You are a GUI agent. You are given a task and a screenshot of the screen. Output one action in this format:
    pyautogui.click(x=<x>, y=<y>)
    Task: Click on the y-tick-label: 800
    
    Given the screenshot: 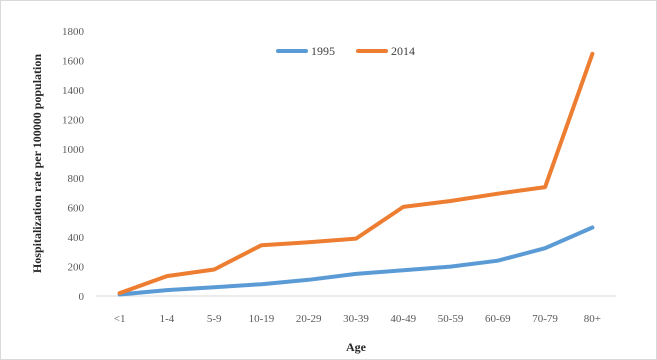 What is the action you would take?
    pyautogui.click(x=76, y=179)
    